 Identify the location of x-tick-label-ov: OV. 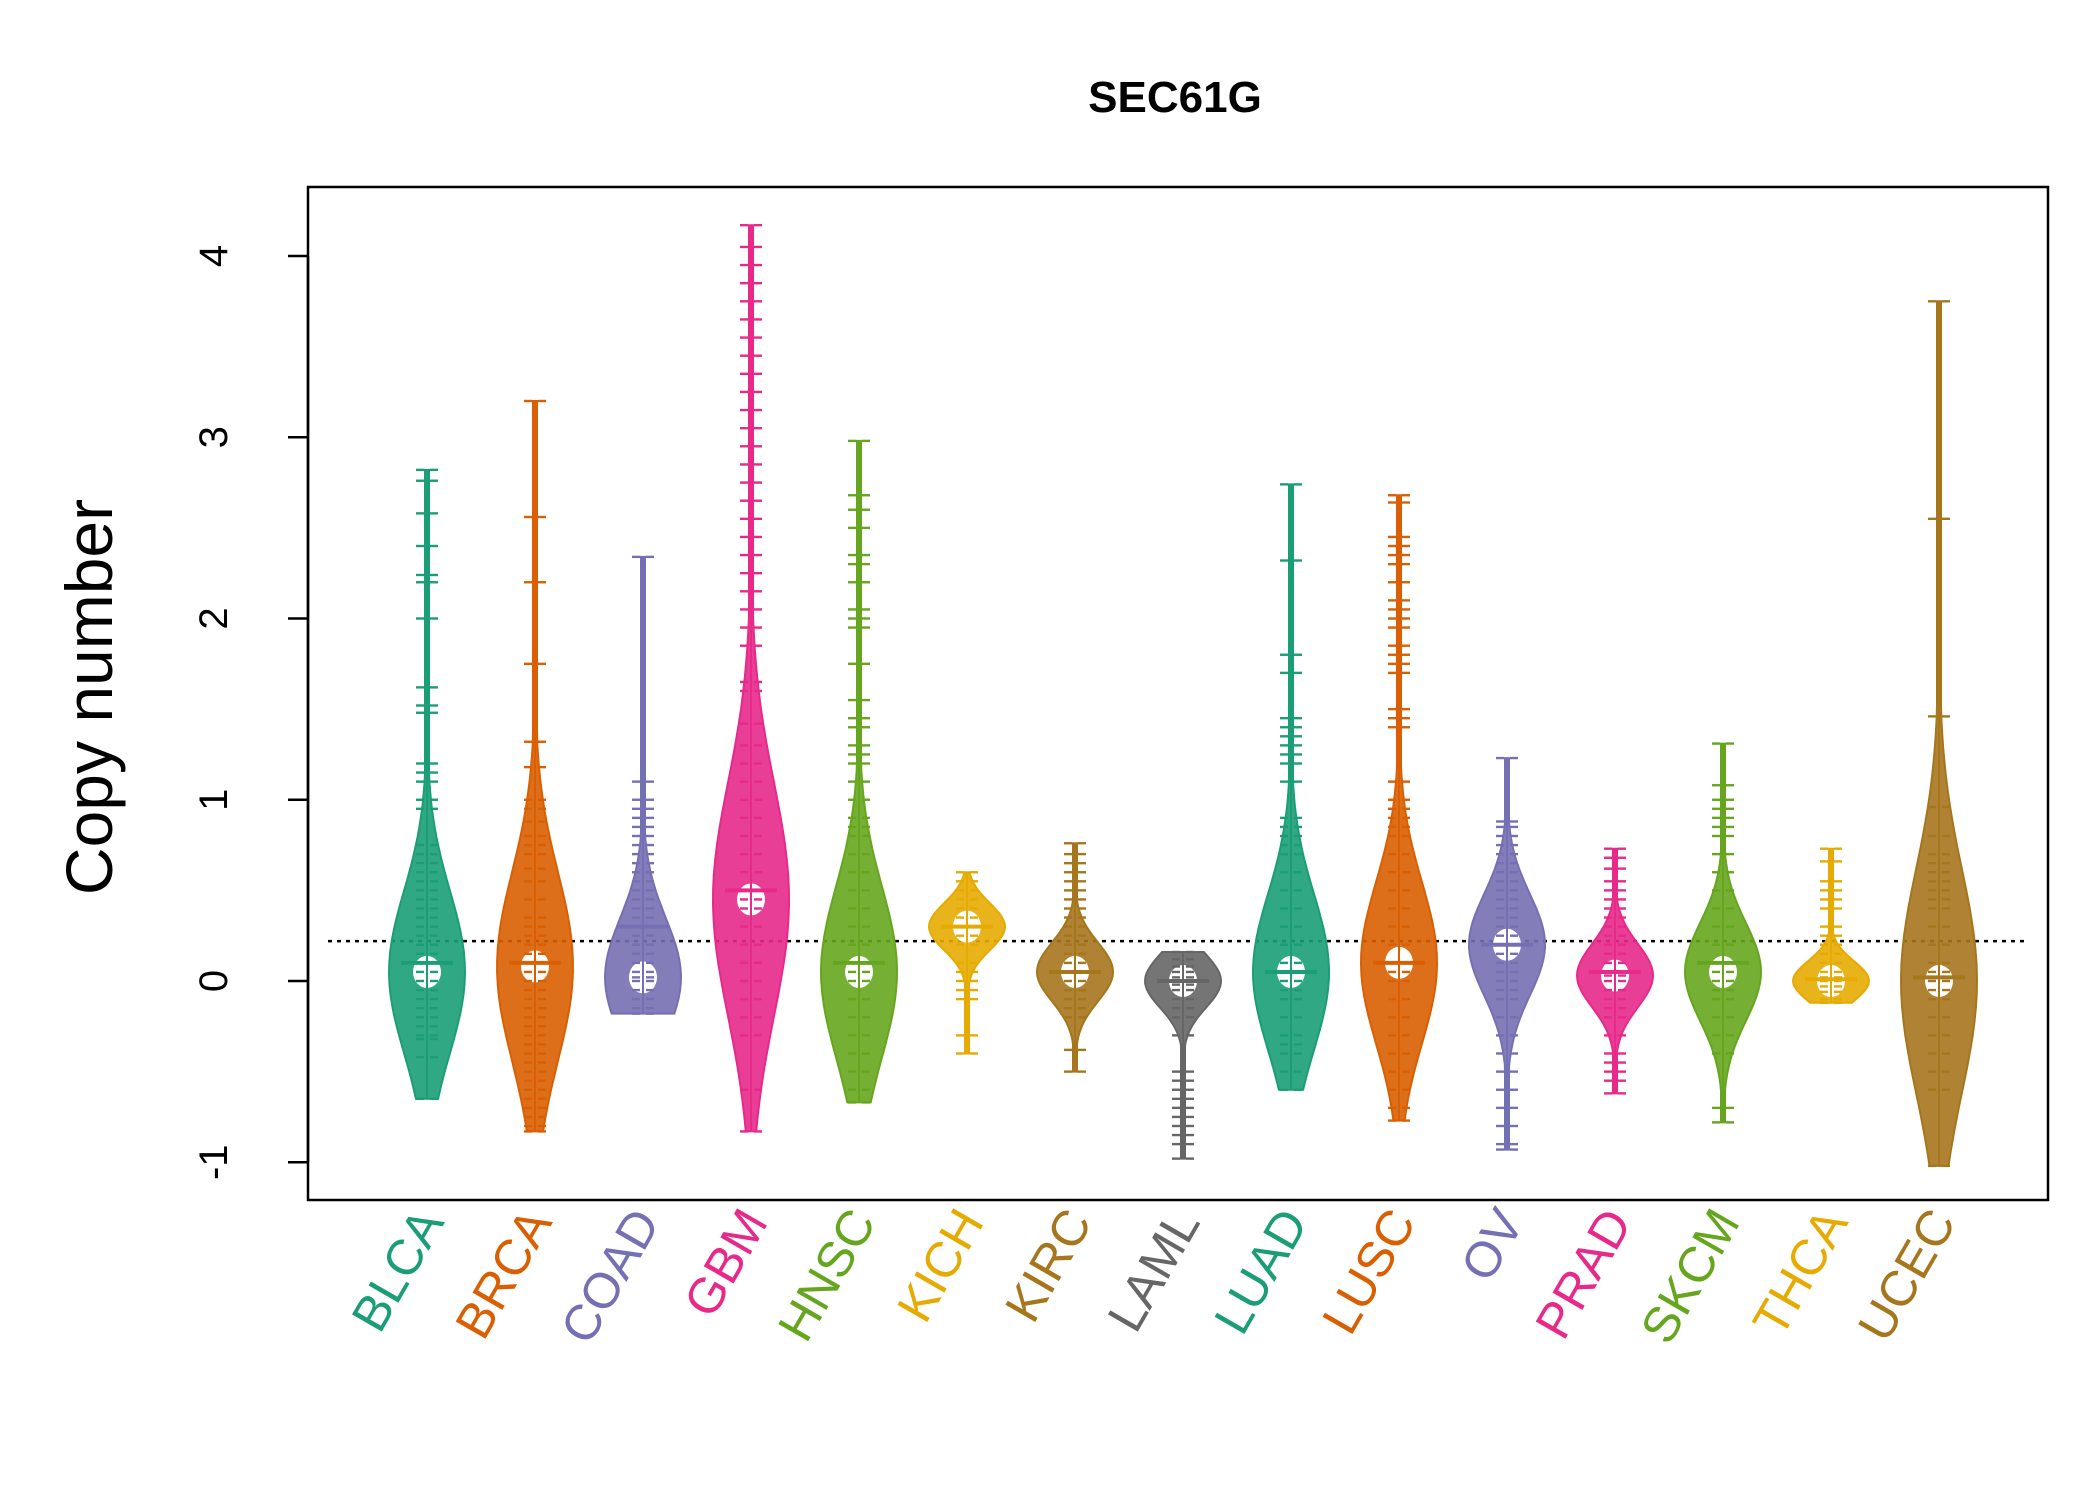
(1492, 1244).